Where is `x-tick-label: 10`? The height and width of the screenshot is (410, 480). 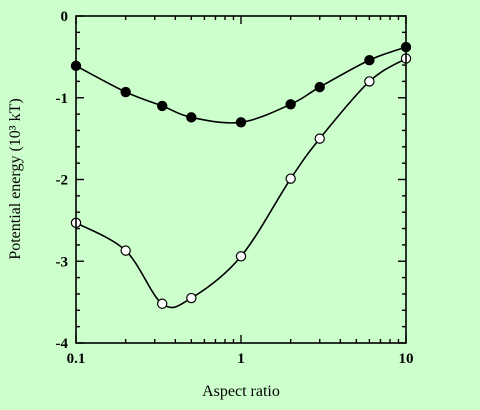 x-tick-label: 10 is located at coordinates (406, 359).